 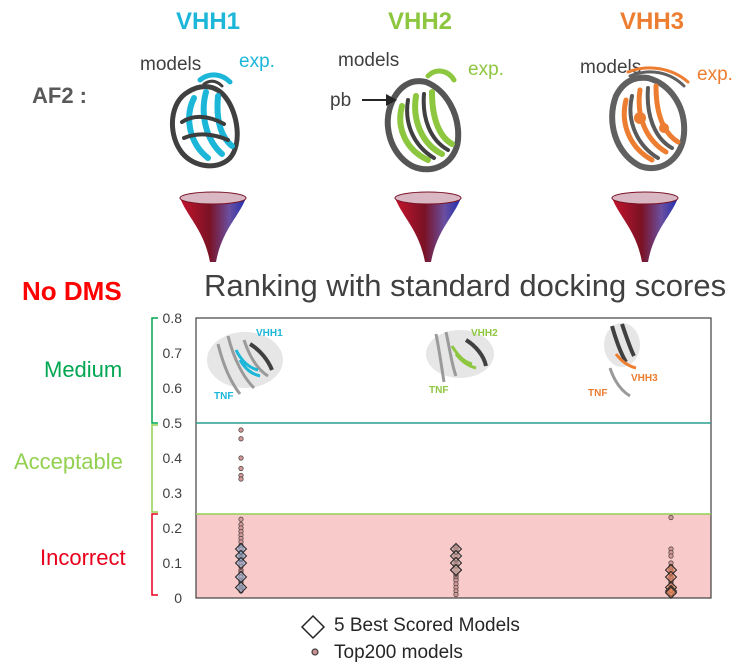 What do you see at coordinates (611, 67) in the screenshot?
I see `vhh3-models-label: models` at bounding box center [611, 67].